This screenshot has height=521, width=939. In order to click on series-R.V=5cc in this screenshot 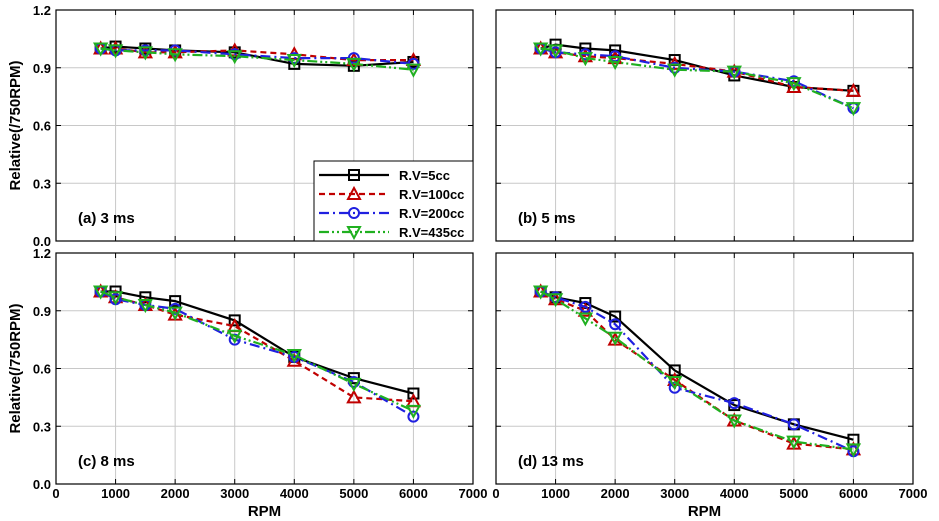, I will do `click(697, 365)`.